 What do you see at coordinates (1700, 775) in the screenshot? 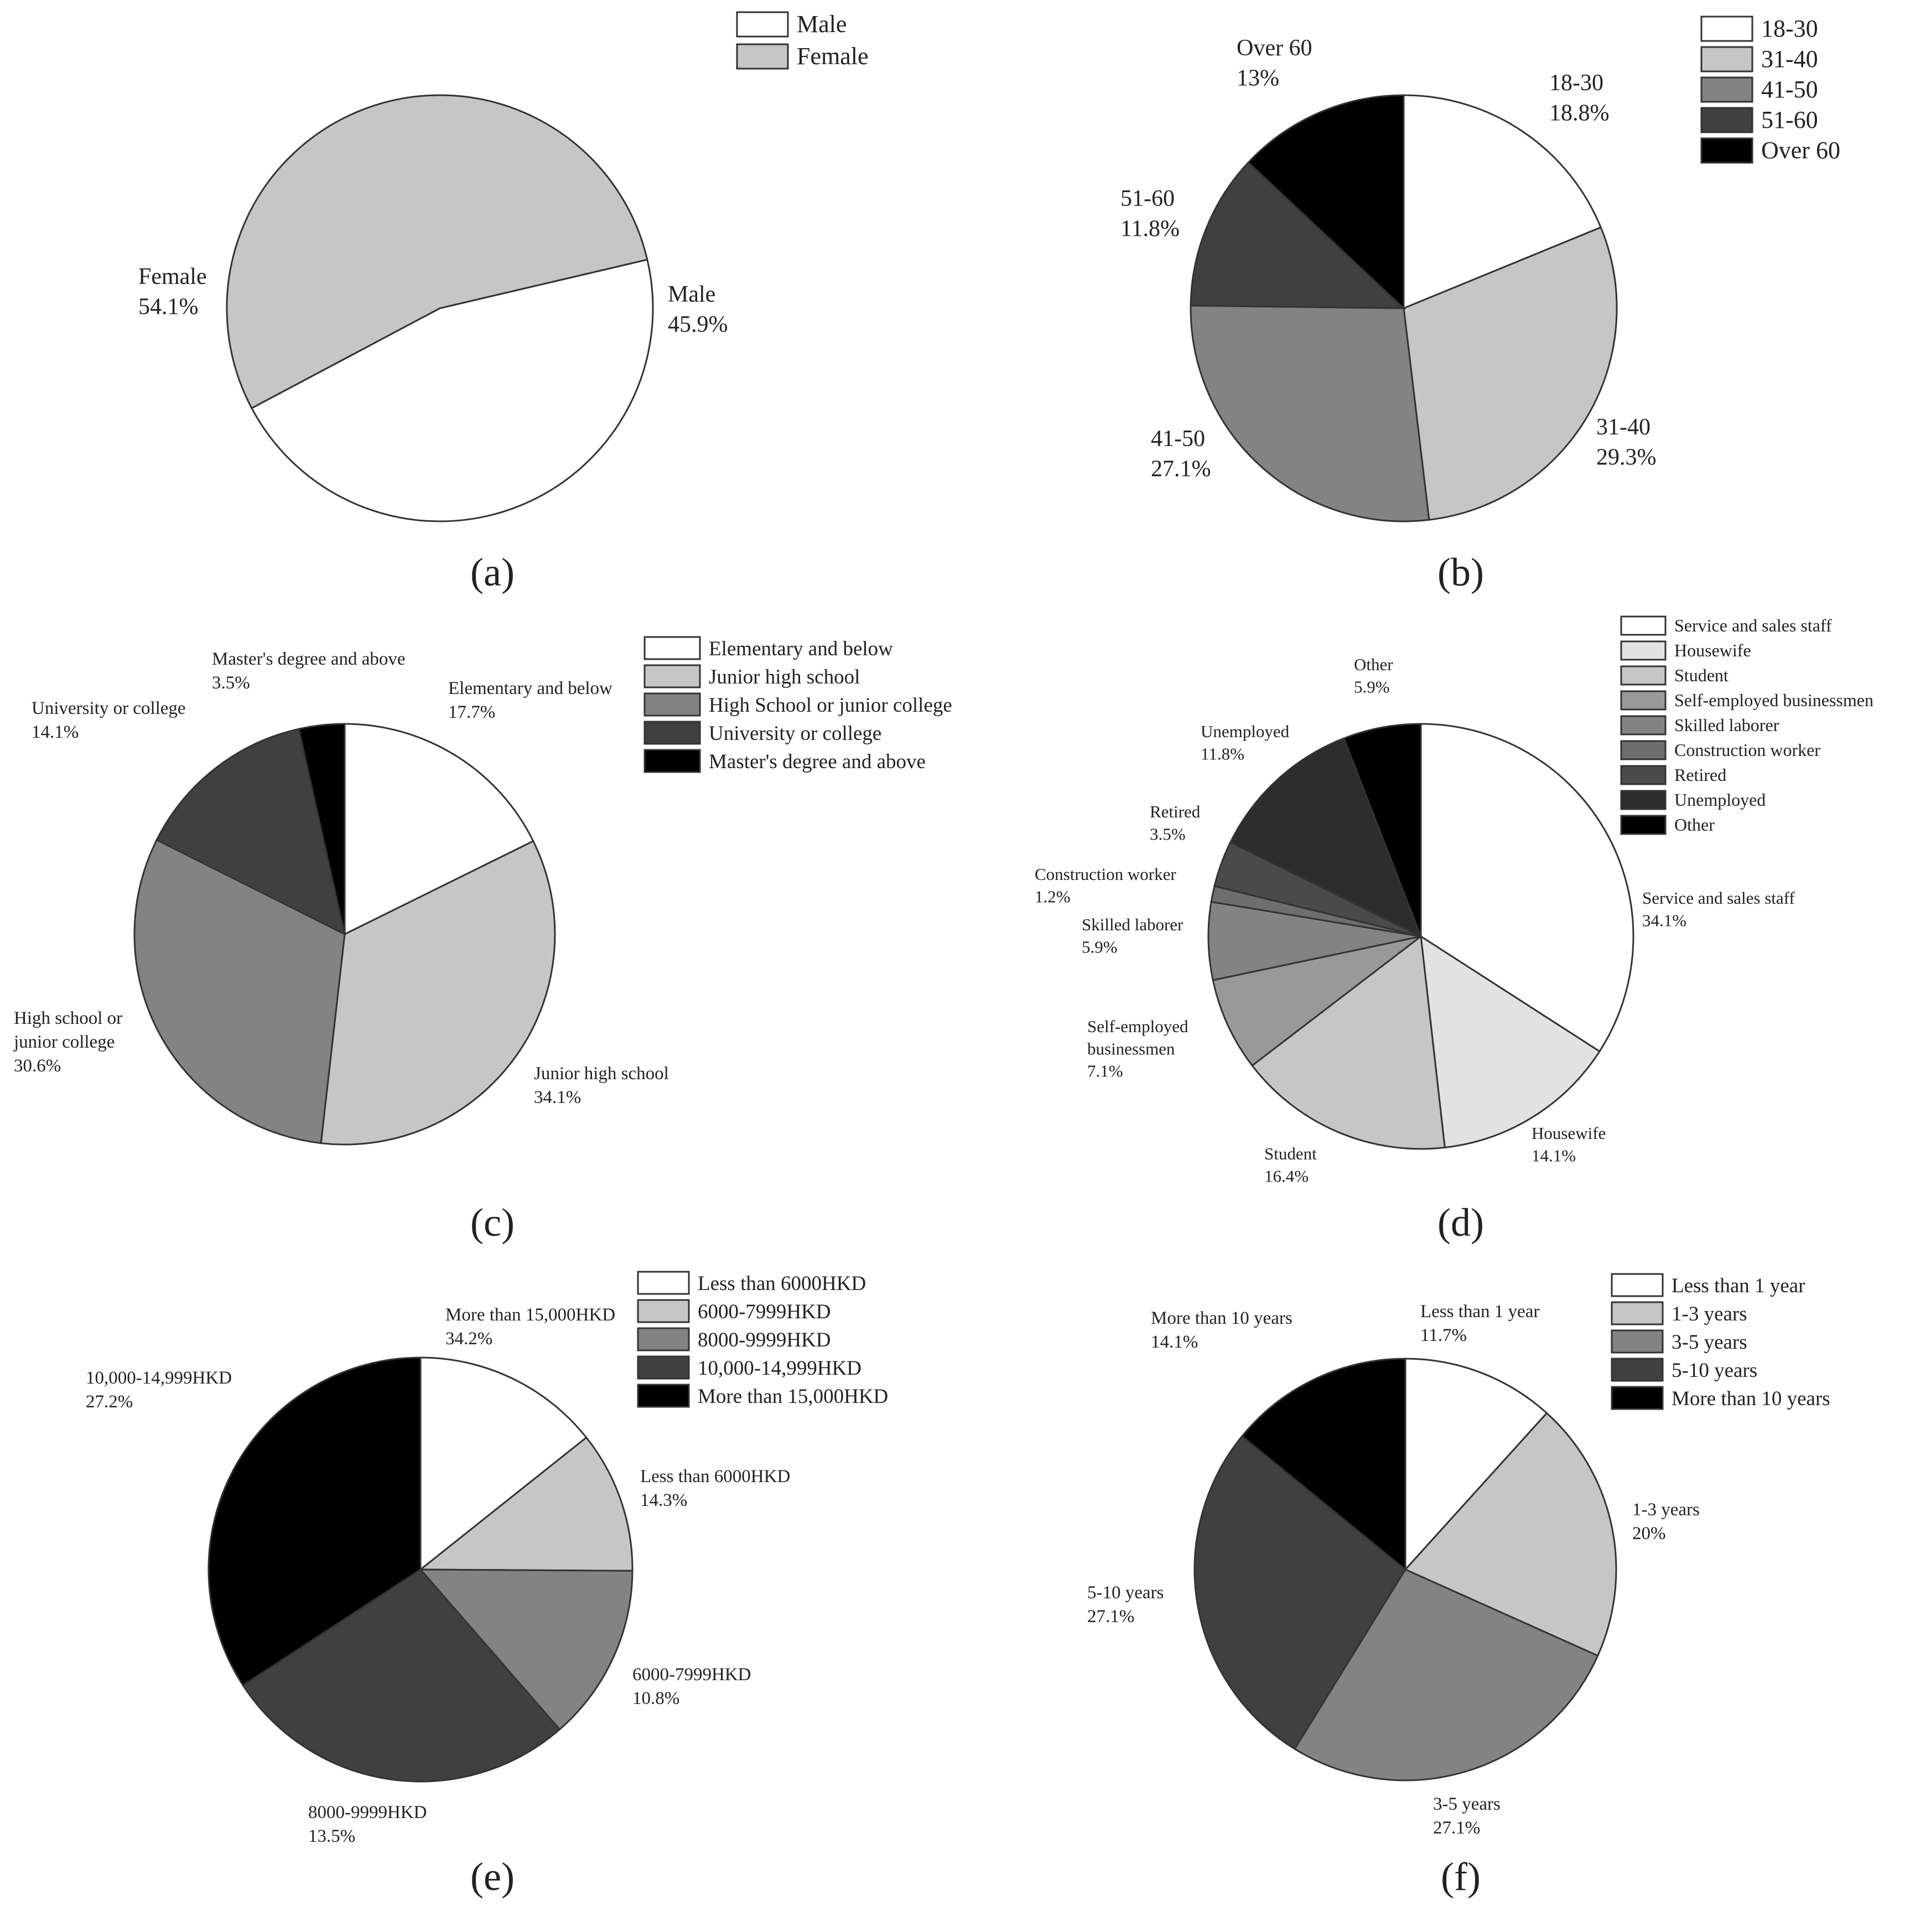
I see `legend-label: Retired` at bounding box center [1700, 775].